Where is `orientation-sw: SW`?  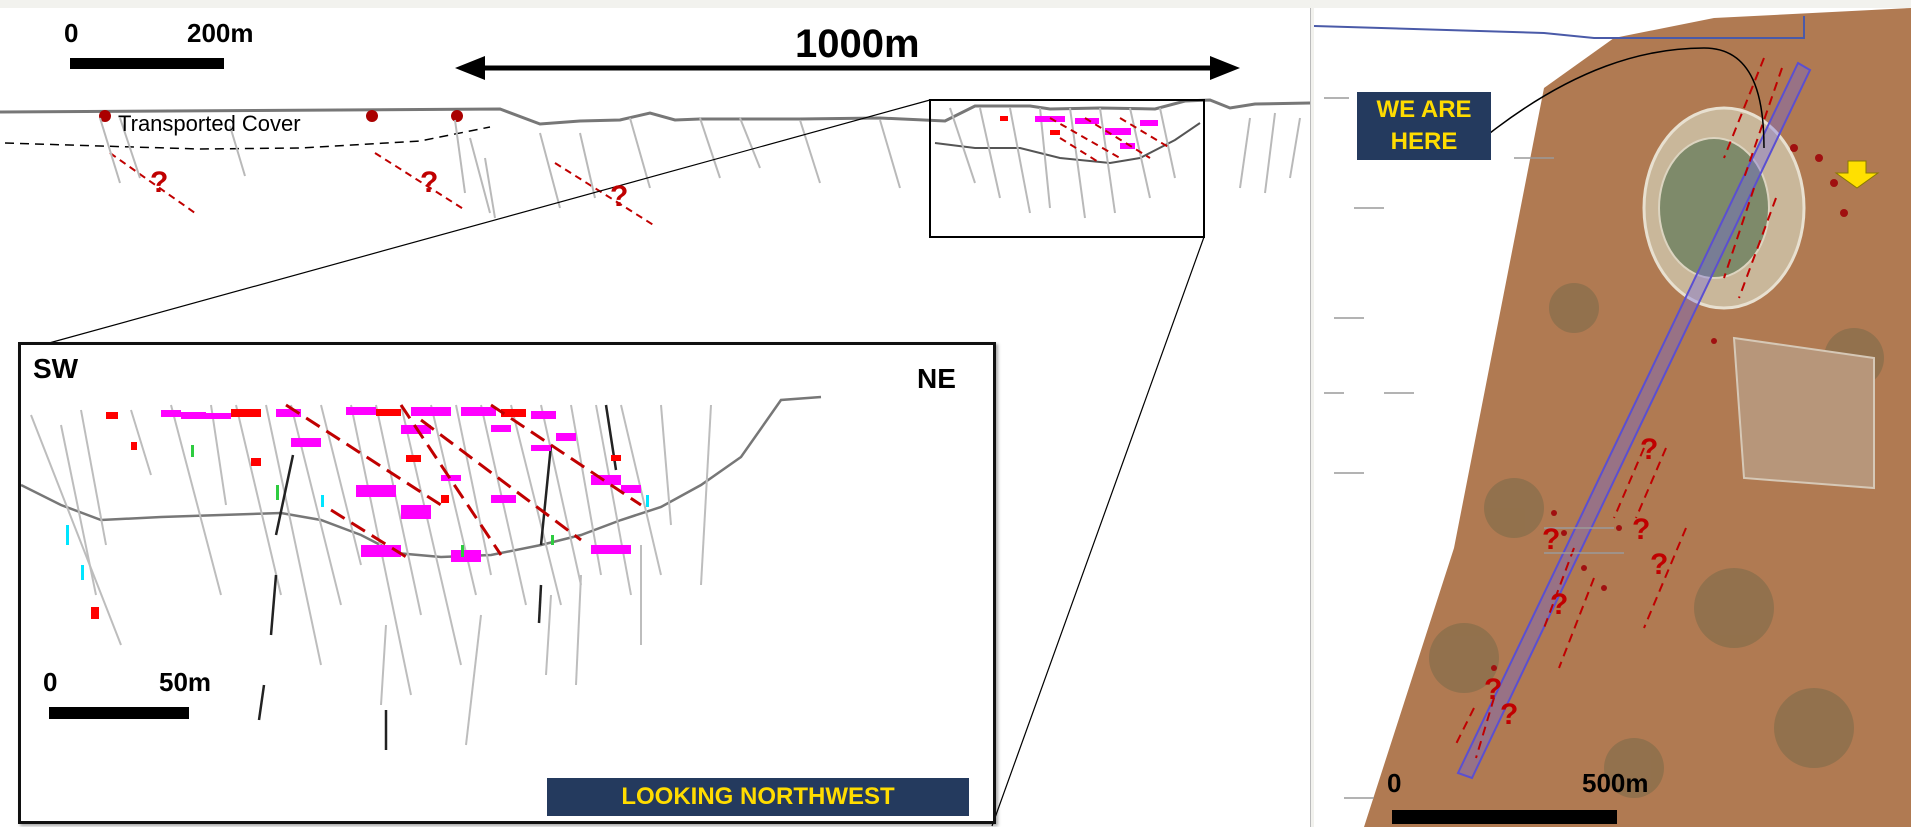
orientation-sw: SW is located at coordinates (56, 368).